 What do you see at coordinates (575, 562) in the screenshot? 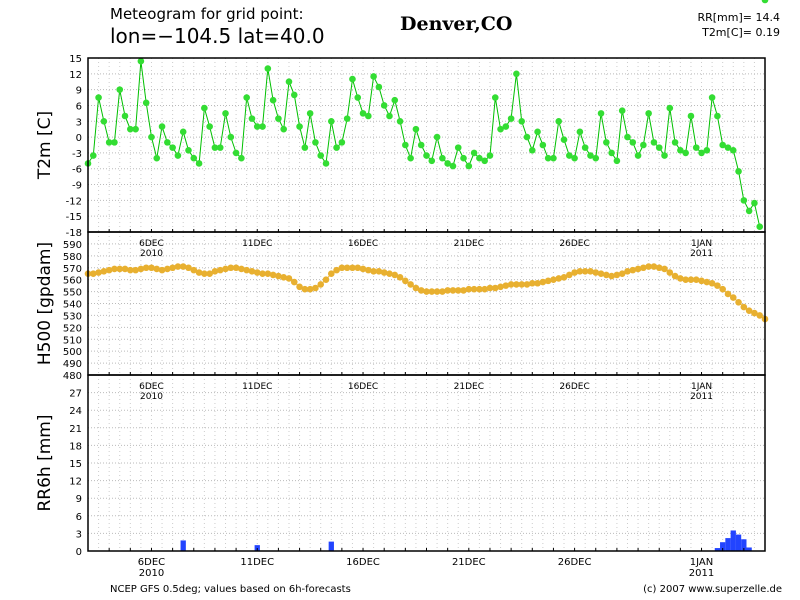
I see `x-tick-label: 26DEC` at bounding box center [575, 562].